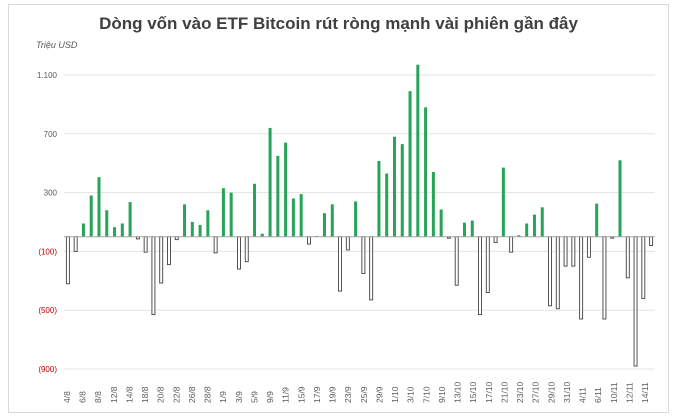 The width and height of the screenshot is (677, 417). I want to click on y-tick-label: 1.100, so click(47, 75).